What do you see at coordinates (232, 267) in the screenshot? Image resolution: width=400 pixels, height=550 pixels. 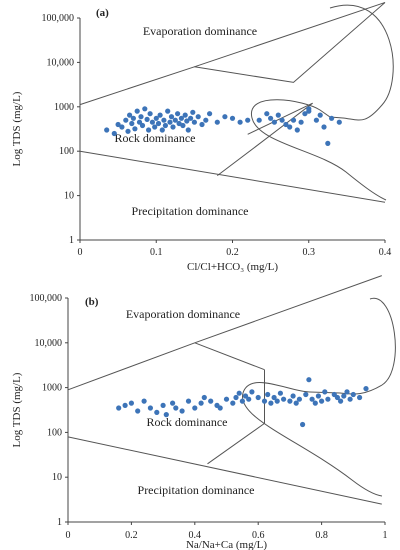 I see `x-axis-label: Cl/Cl+HCO₃ (mg/L)` at bounding box center [232, 267].